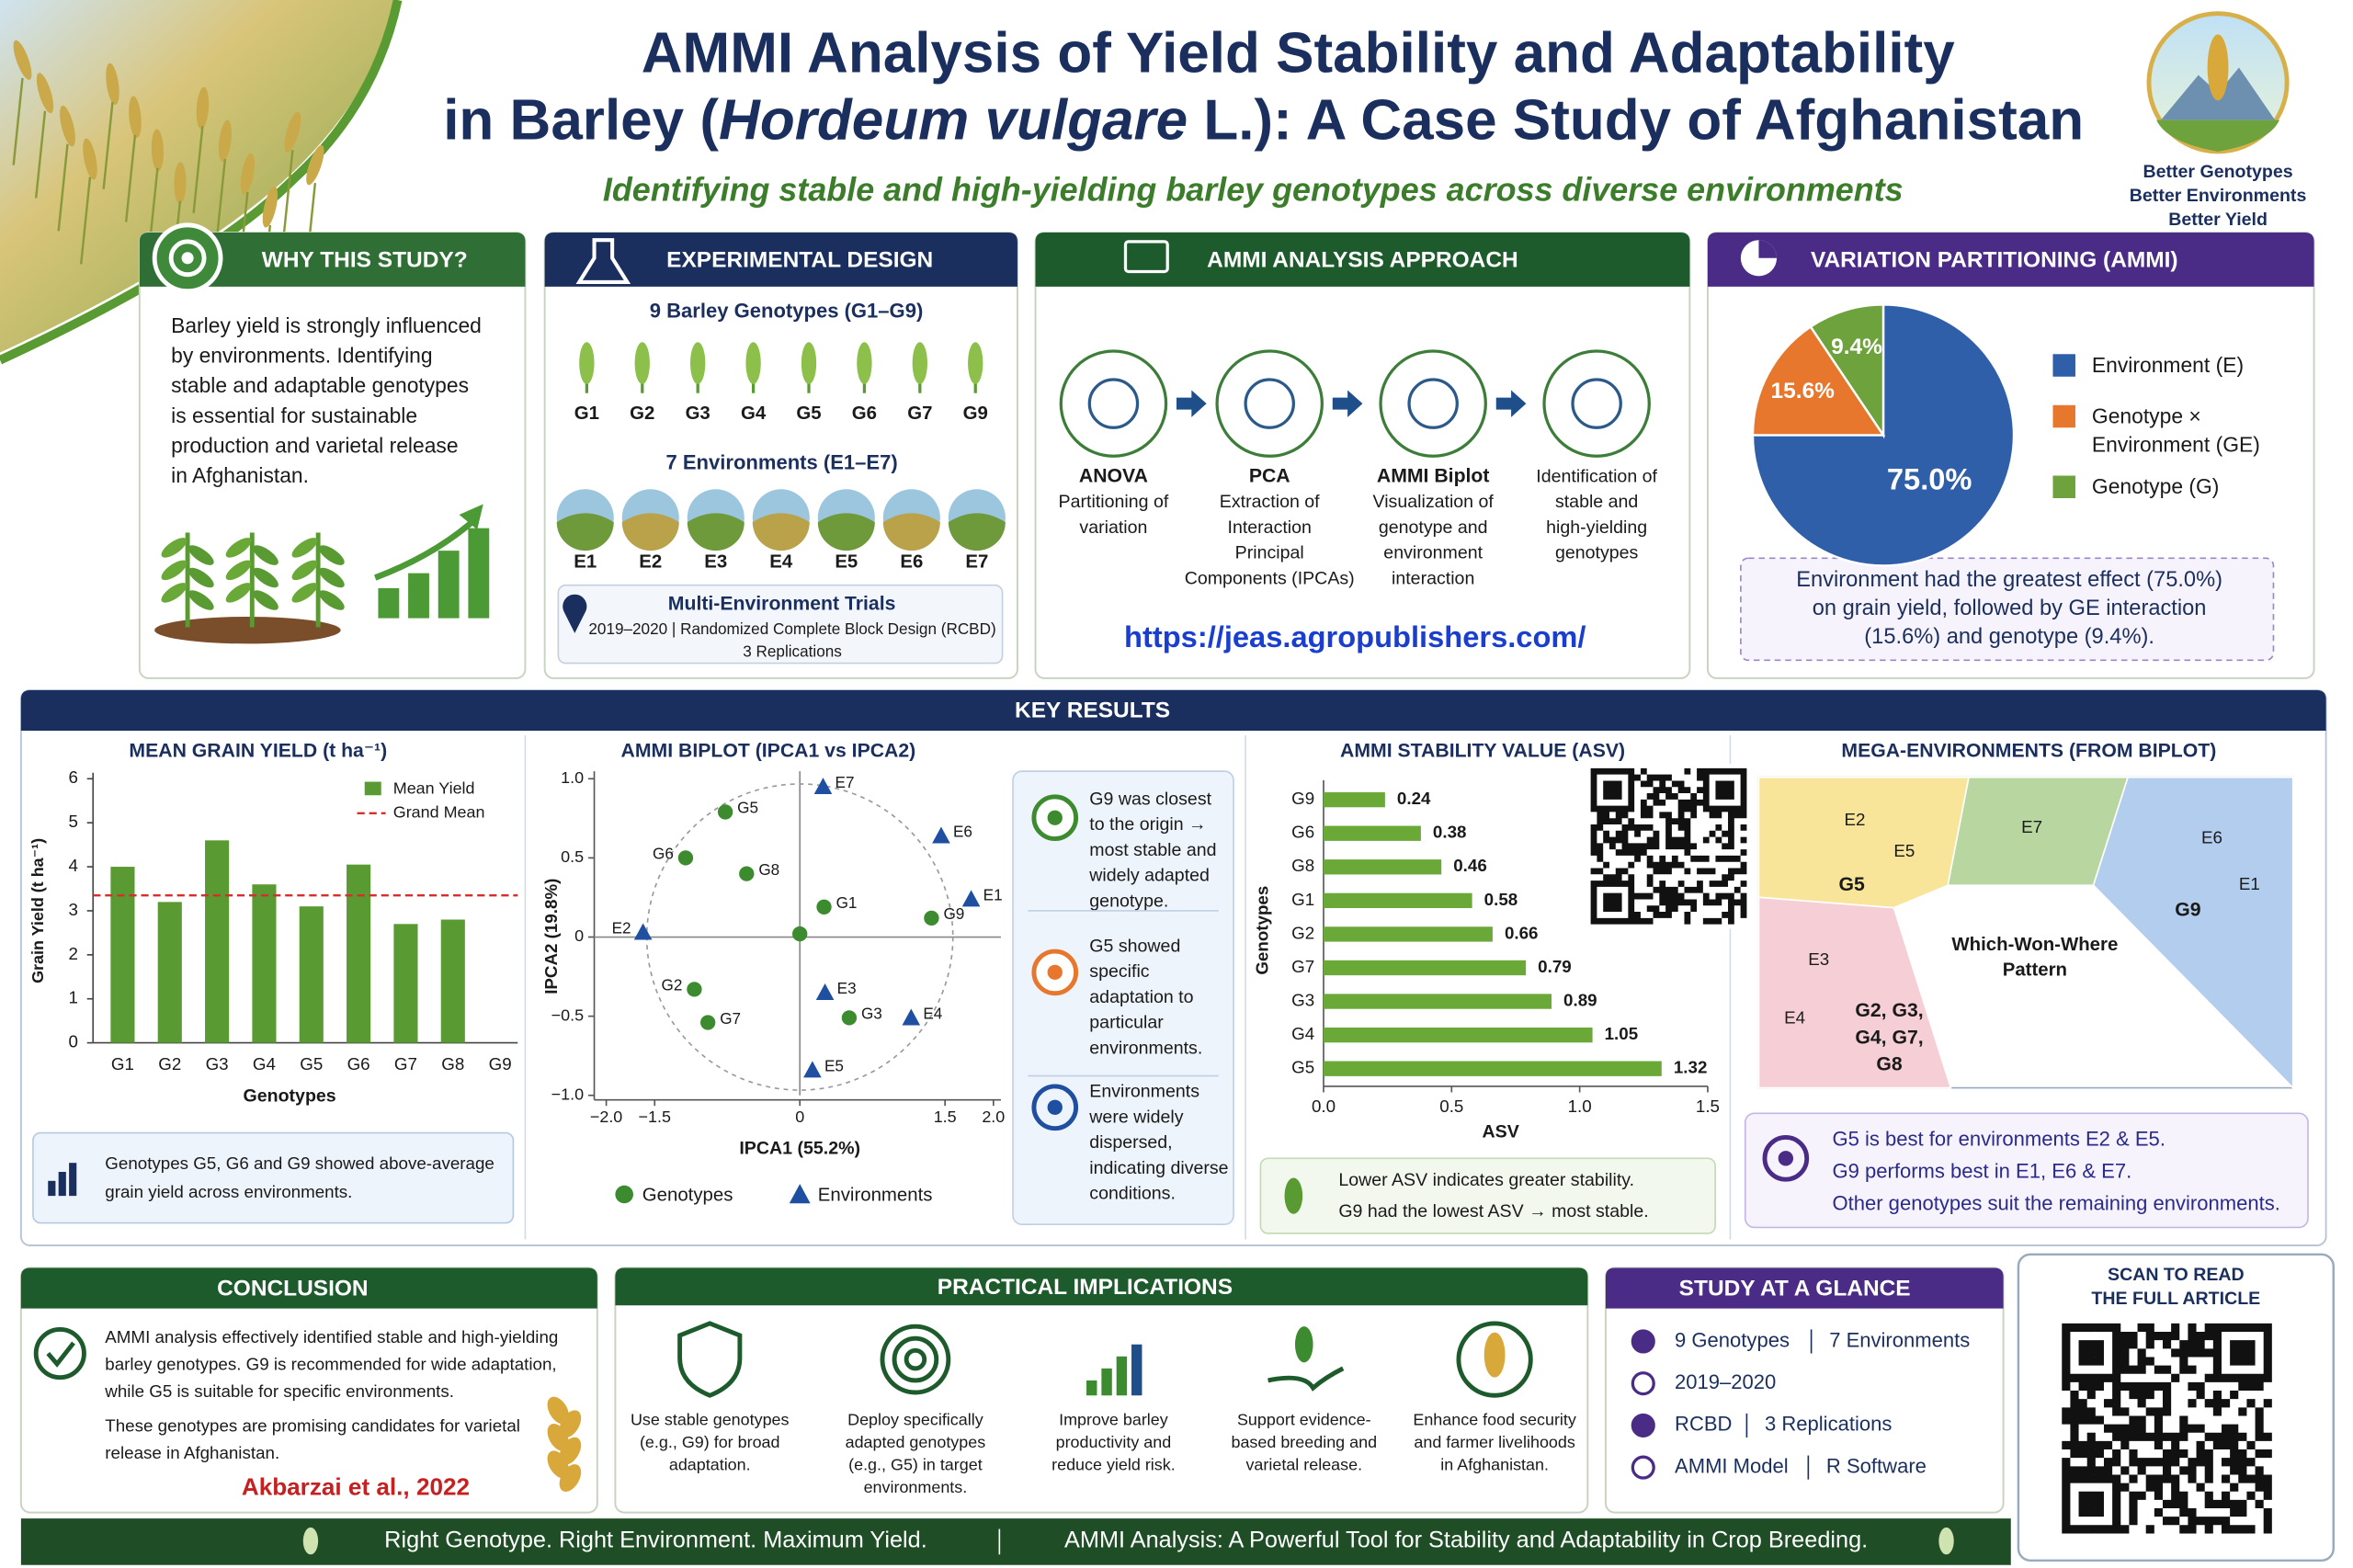 This screenshot has height=1568, width=2353. Describe the element at coordinates (1130, 1142) in the screenshot. I see `note-text: dispersed,` at that location.